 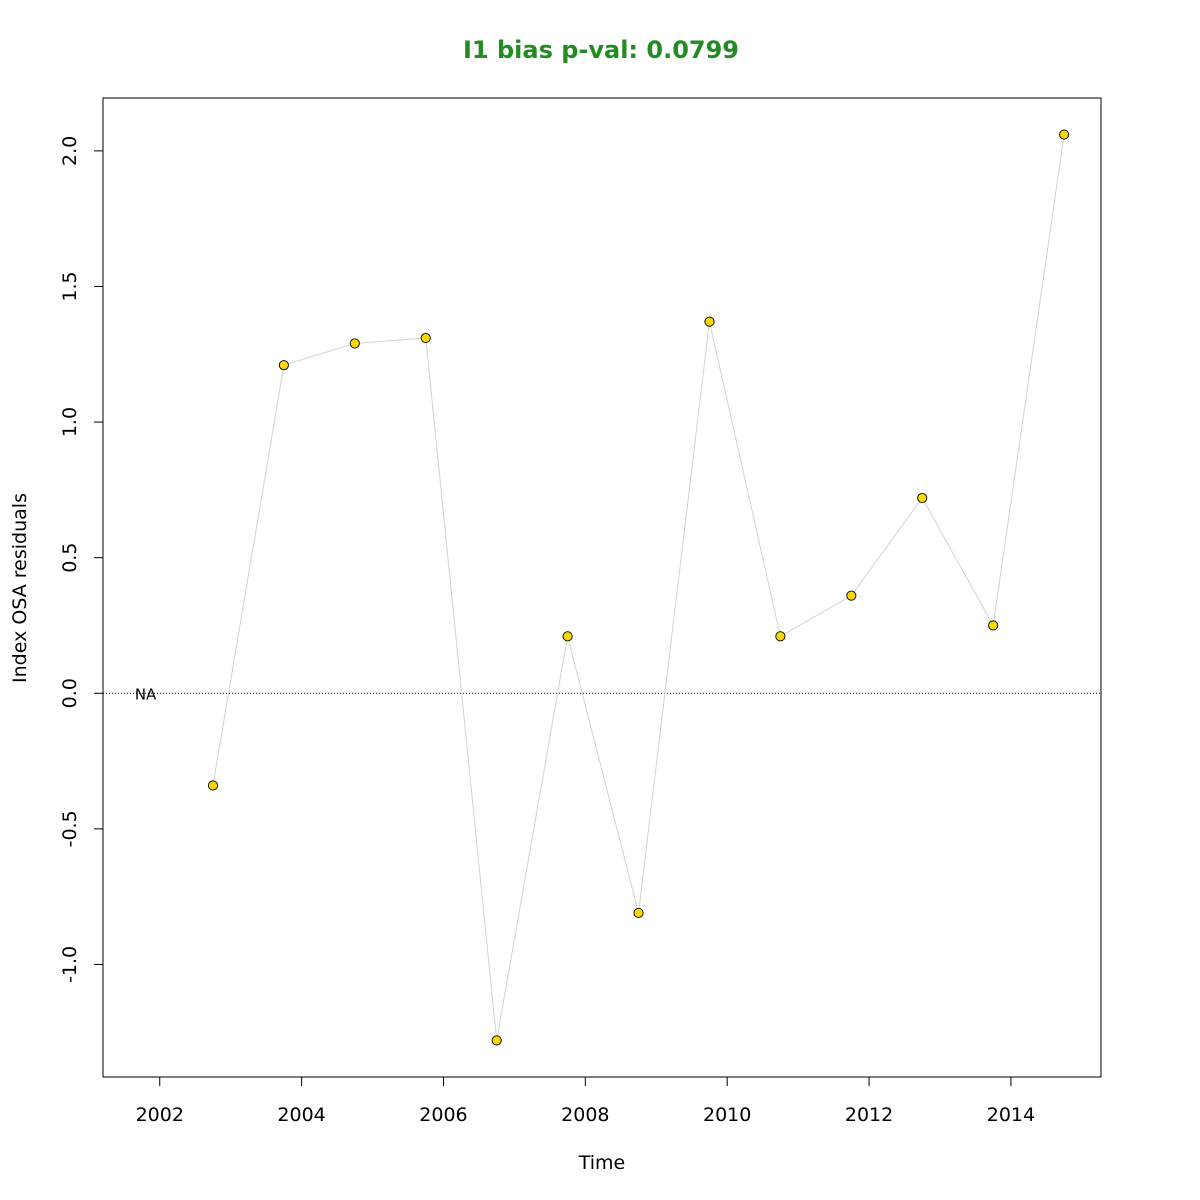 What do you see at coordinates (70, 828) in the screenshot?
I see `y-tick-label: -0.5` at bounding box center [70, 828].